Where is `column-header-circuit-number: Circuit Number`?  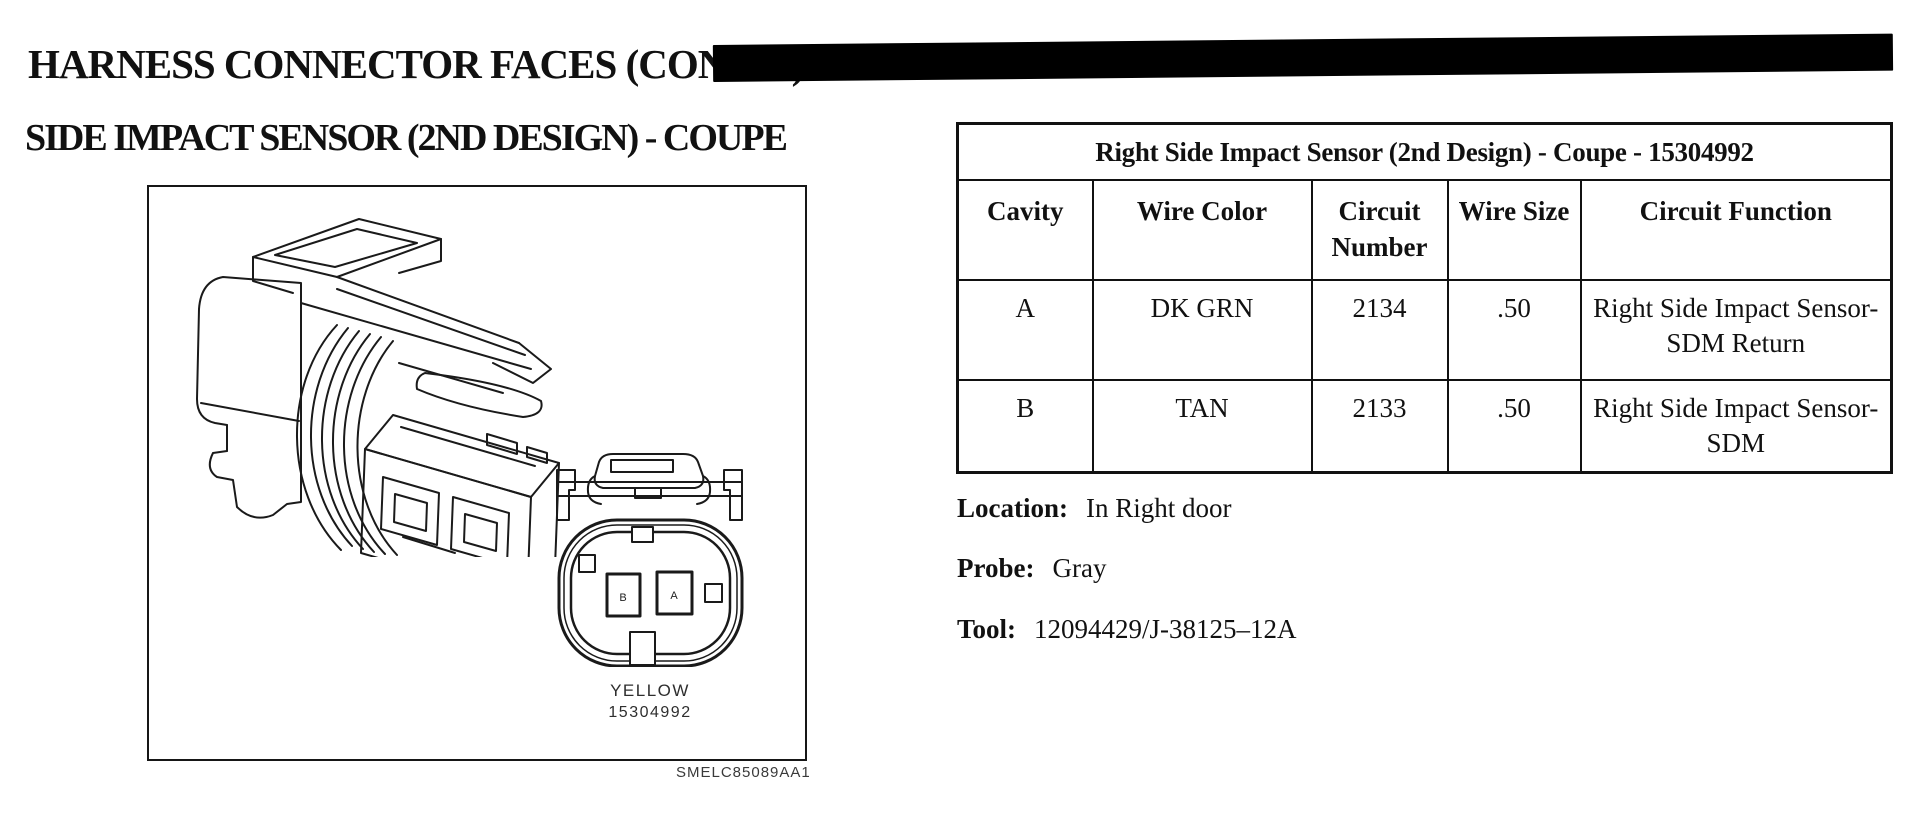 column-header-circuit-number: Circuit Number is located at coordinates (1379, 230).